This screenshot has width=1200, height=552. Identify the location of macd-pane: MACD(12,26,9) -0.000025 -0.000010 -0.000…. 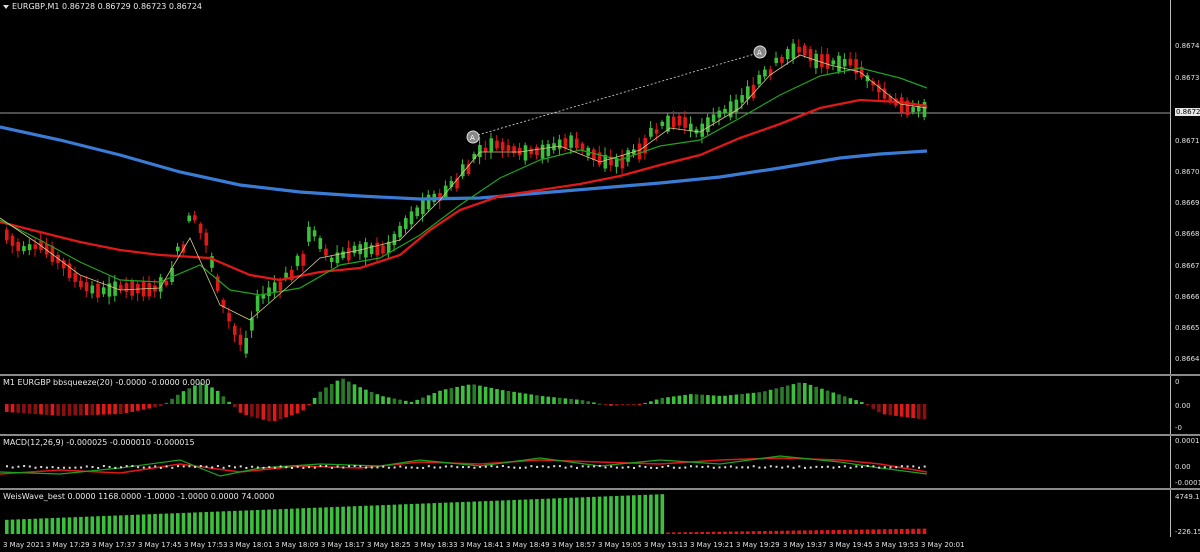
(585, 462).